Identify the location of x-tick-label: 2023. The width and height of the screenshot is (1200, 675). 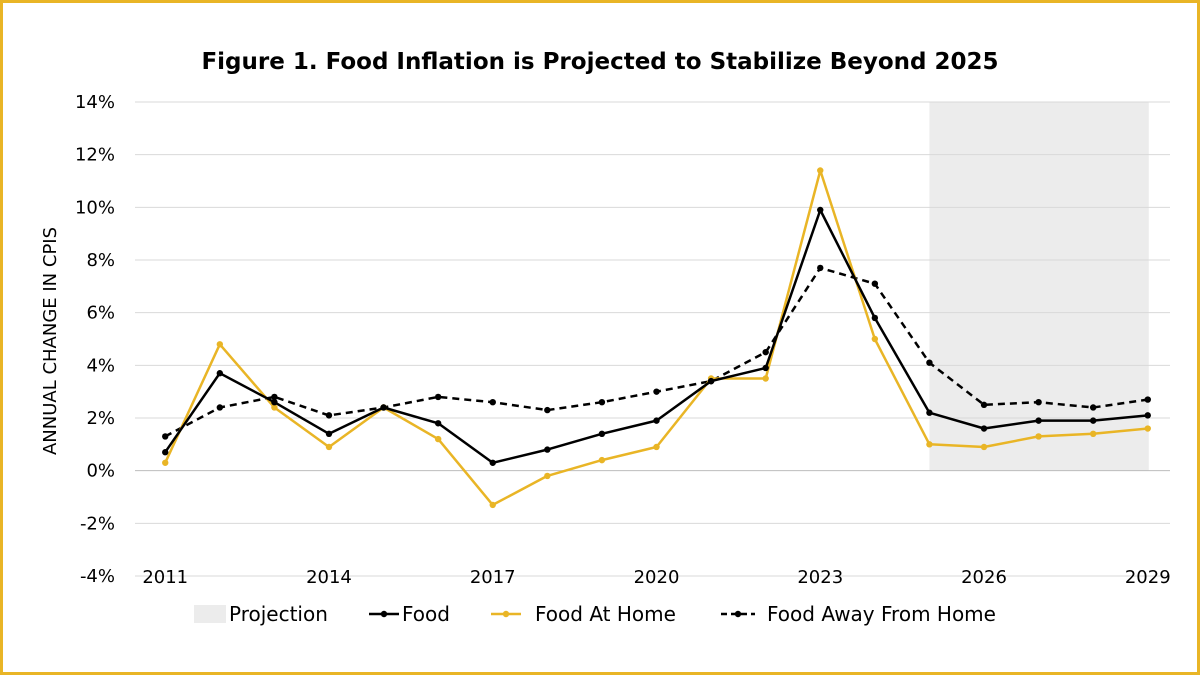
(820, 577).